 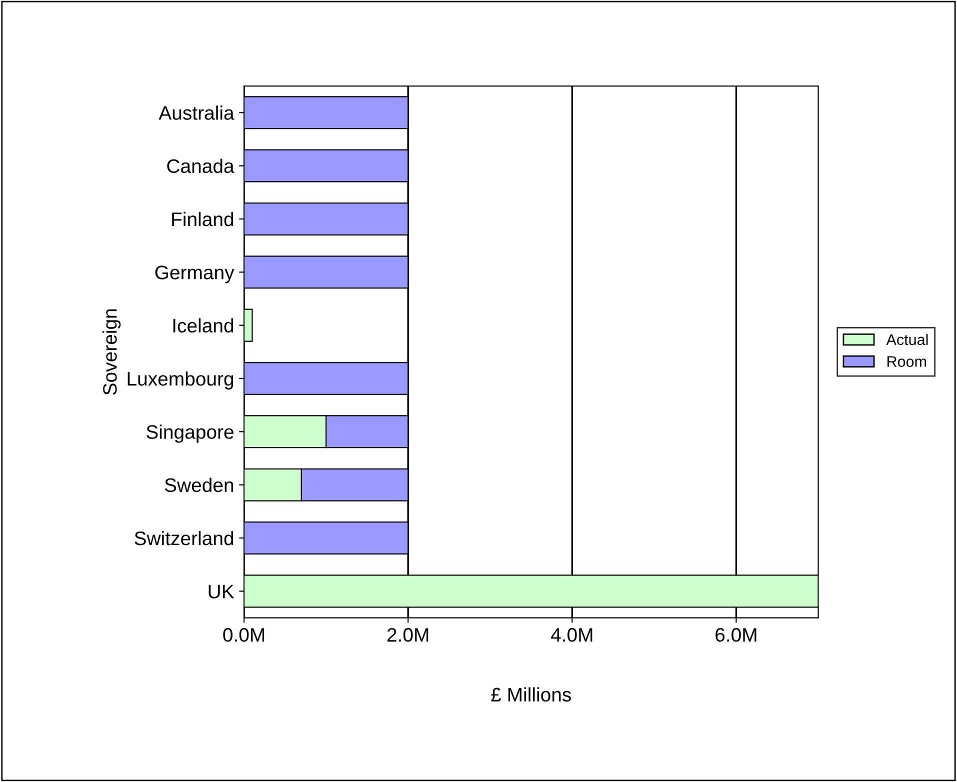 I want to click on y-tick-label: Germany, so click(x=194, y=275).